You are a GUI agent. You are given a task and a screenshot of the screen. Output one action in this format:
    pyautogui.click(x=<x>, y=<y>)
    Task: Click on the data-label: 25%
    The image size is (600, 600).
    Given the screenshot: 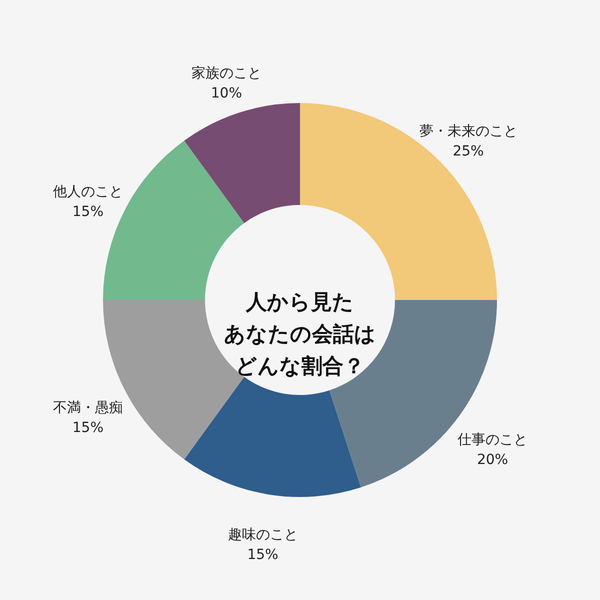 What is the action you would take?
    pyautogui.click(x=468, y=152)
    